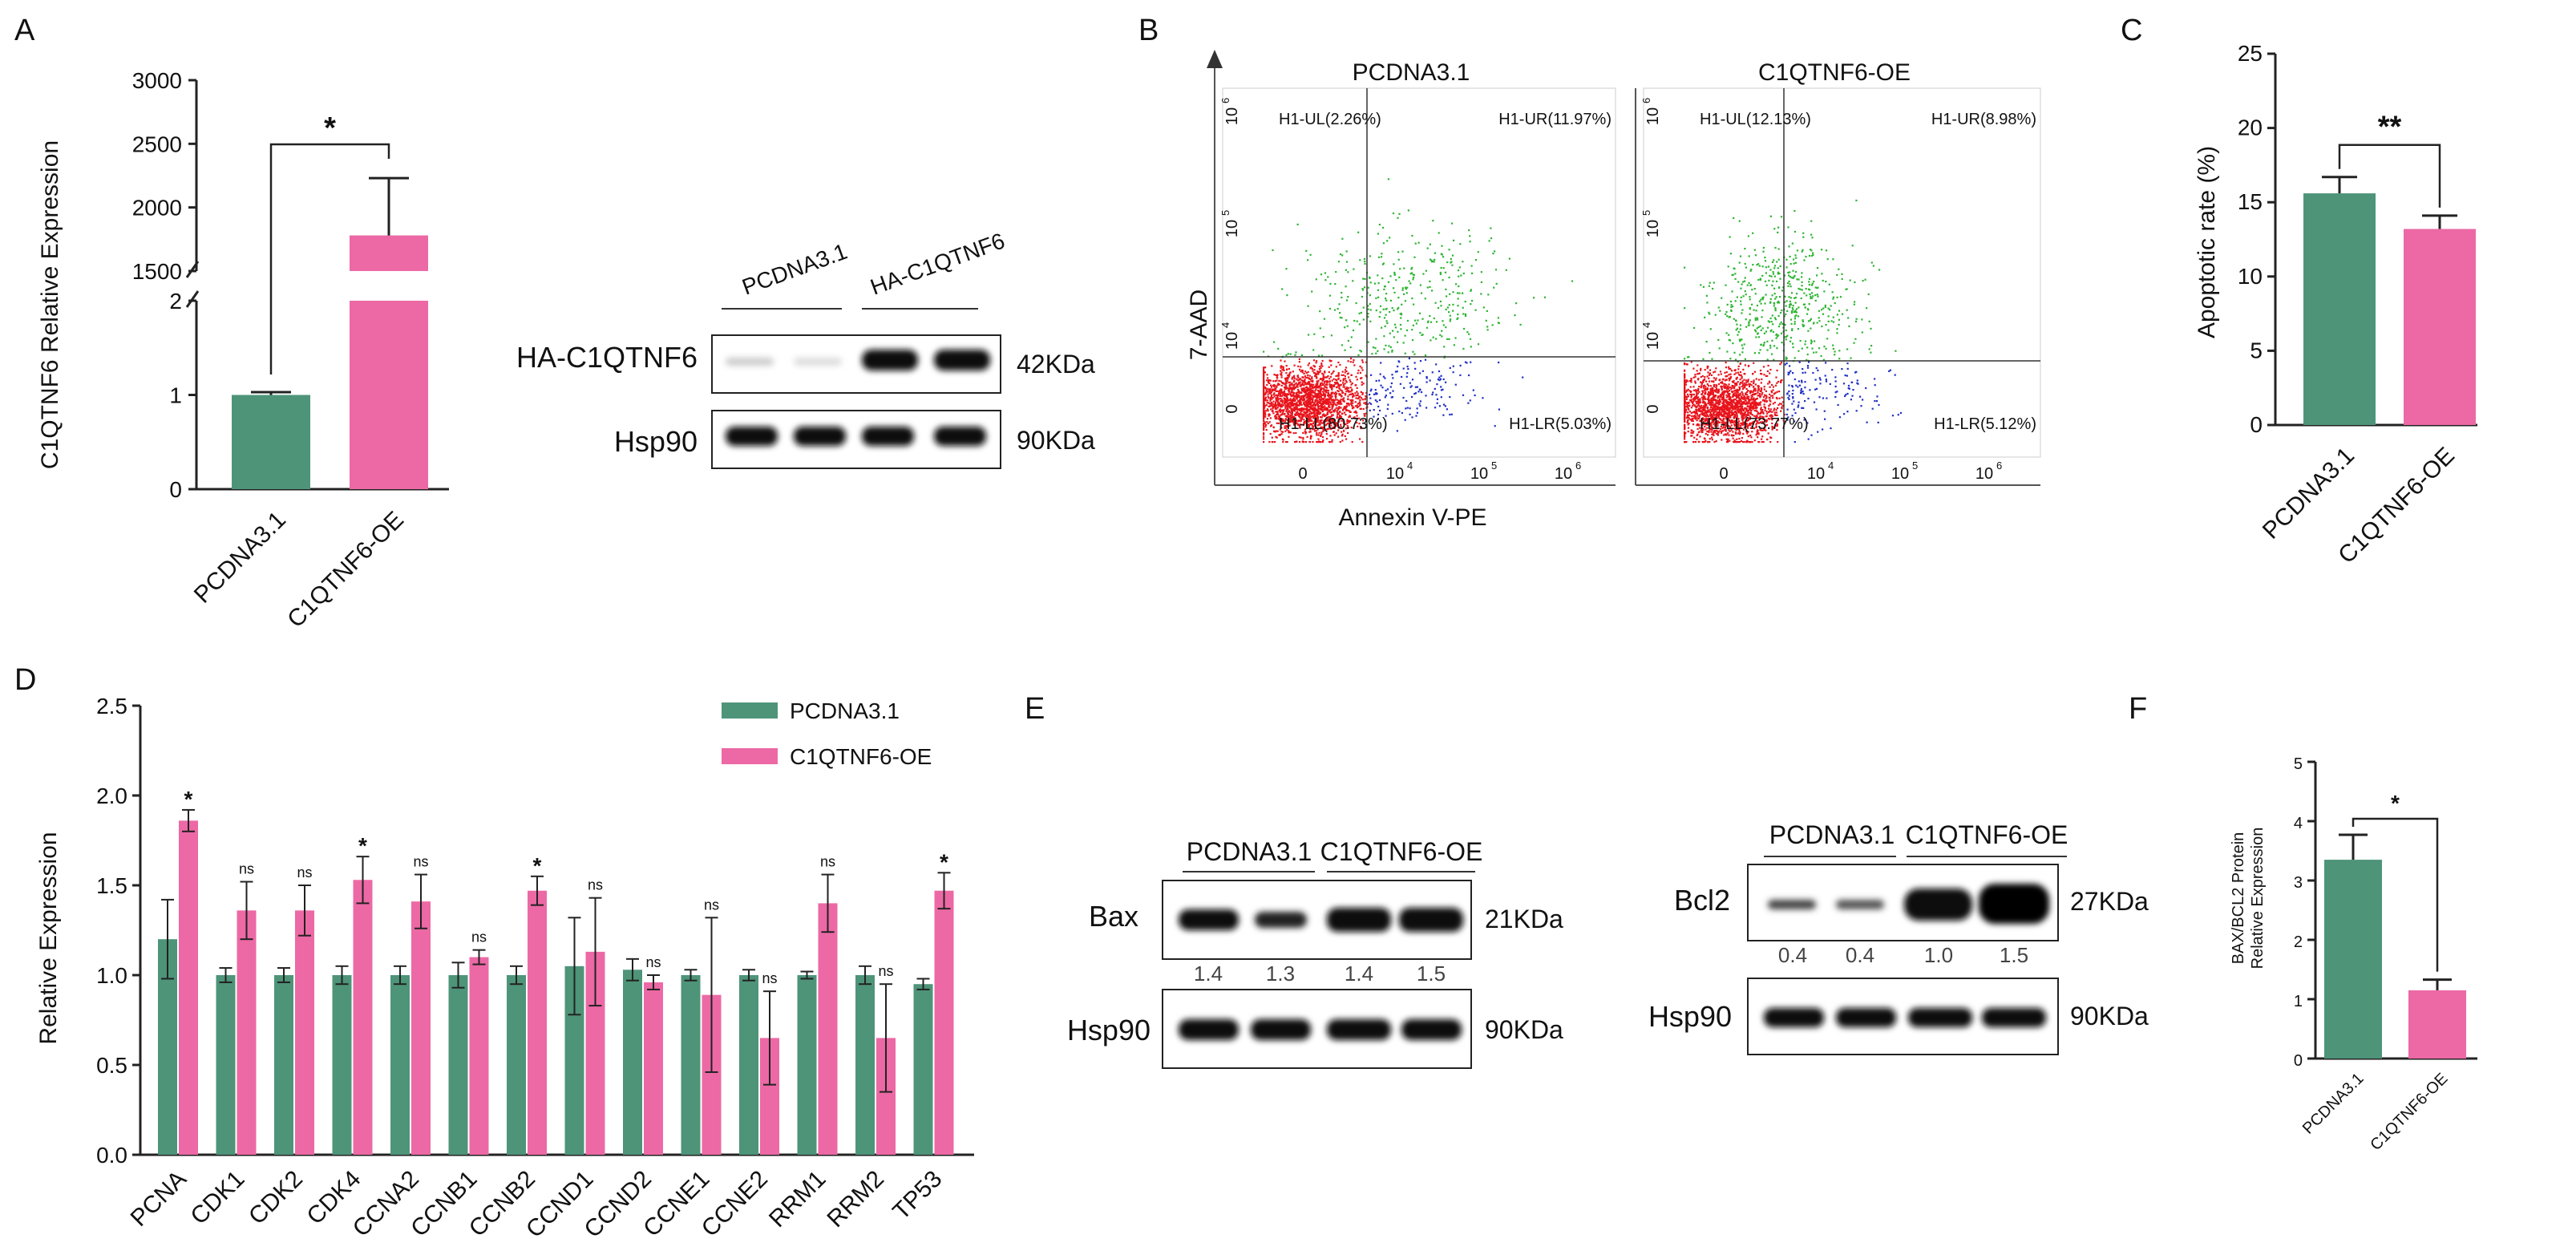  Describe the element at coordinates (111, 1155) in the screenshot. I see `y-tick-label: 0.0` at that location.